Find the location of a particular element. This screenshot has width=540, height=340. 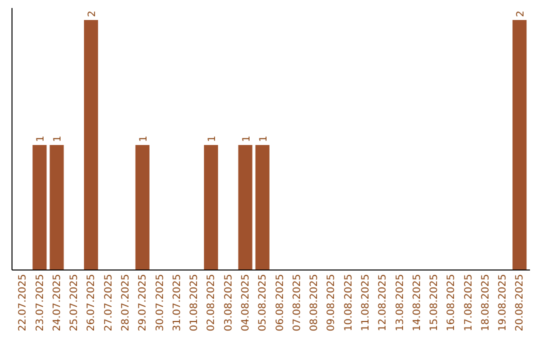

x-tick-label: 23.07.2025 is located at coordinates (40, 303).